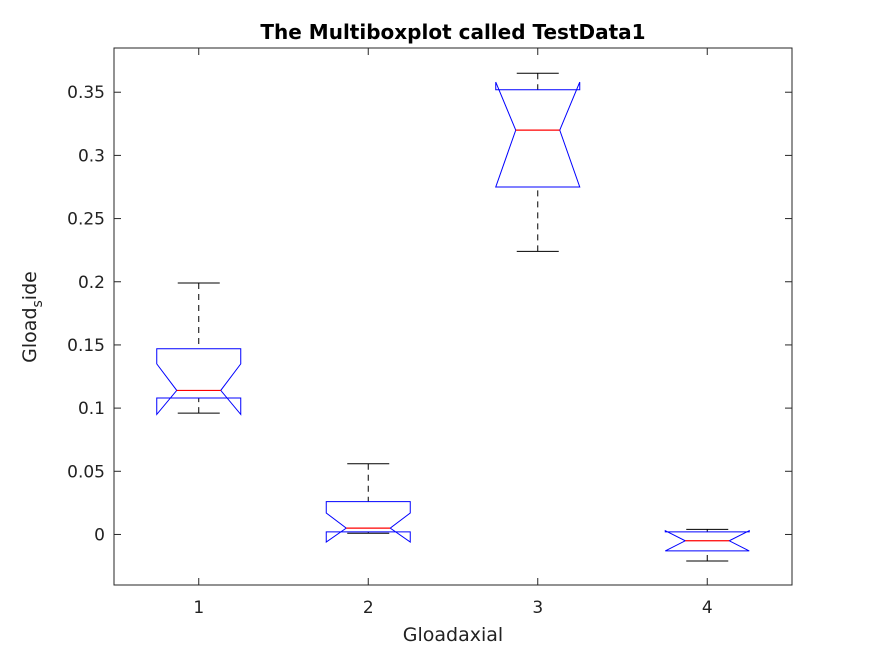  Describe the element at coordinates (86, 472) in the screenshot. I see `y-tick-label: 0.05` at that location.